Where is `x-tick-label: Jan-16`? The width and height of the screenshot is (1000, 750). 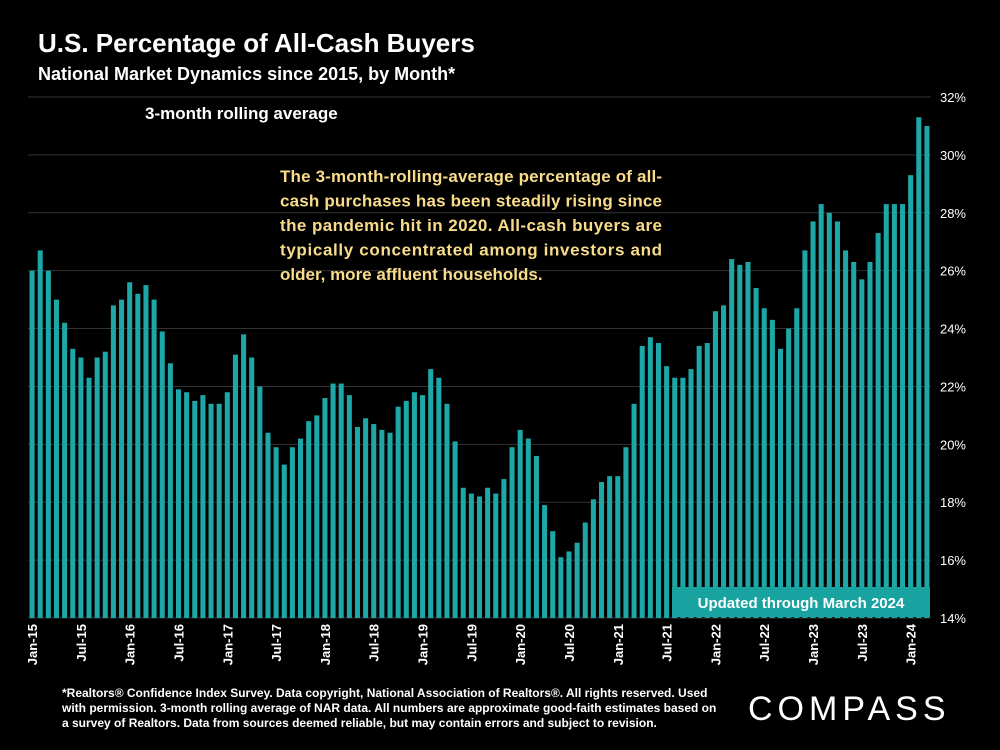 x-tick-label: Jan-16 is located at coordinates (130, 644).